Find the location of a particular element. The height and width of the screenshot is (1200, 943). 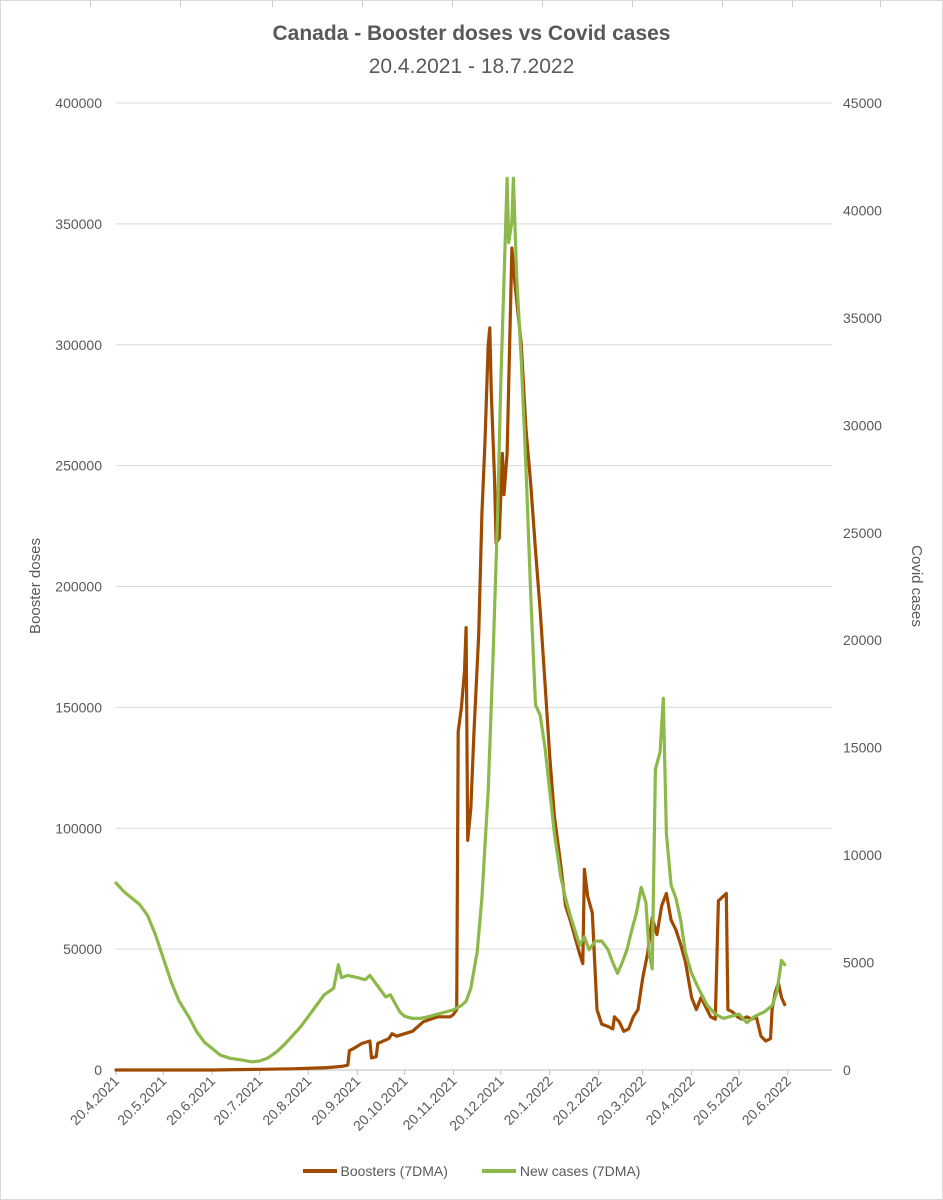

y-tick-right: 45000 is located at coordinates (862, 103).